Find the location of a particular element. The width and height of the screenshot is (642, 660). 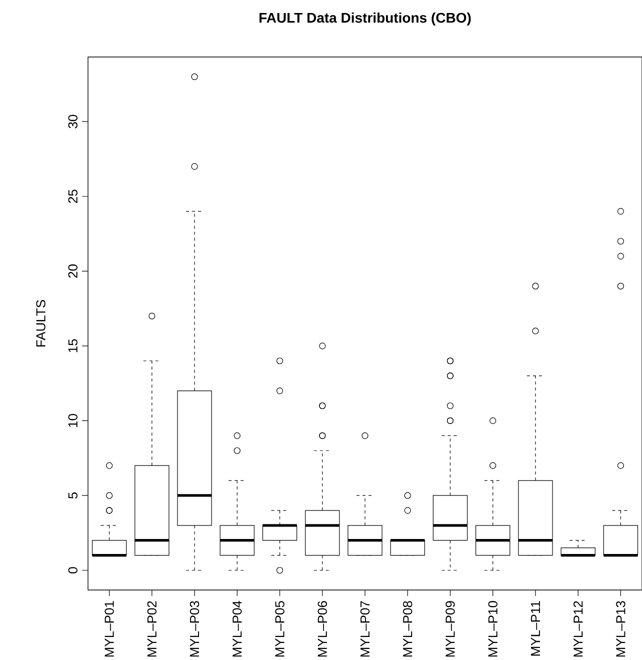

x-tick-label: MYL–P10 is located at coordinates (493, 629).